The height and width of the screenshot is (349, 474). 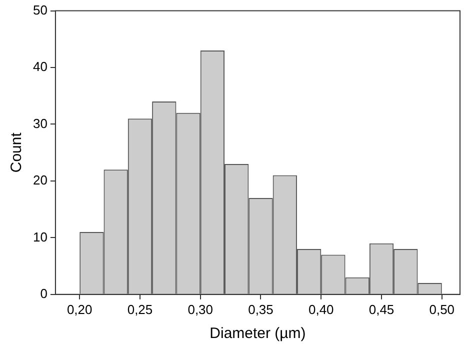 What do you see at coordinates (40, 180) in the screenshot?
I see `y-tick-label: 20` at bounding box center [40, 180].